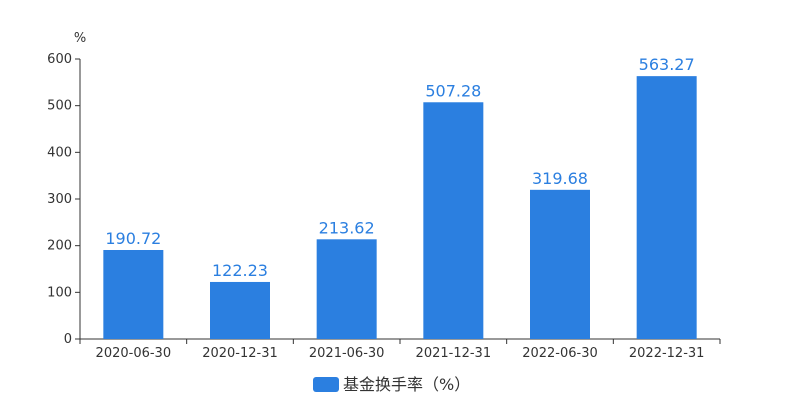 The width and height of the screenshot is (800, 404). I want to click on x-tick-label: 2020-06-30, so click(134, 353).